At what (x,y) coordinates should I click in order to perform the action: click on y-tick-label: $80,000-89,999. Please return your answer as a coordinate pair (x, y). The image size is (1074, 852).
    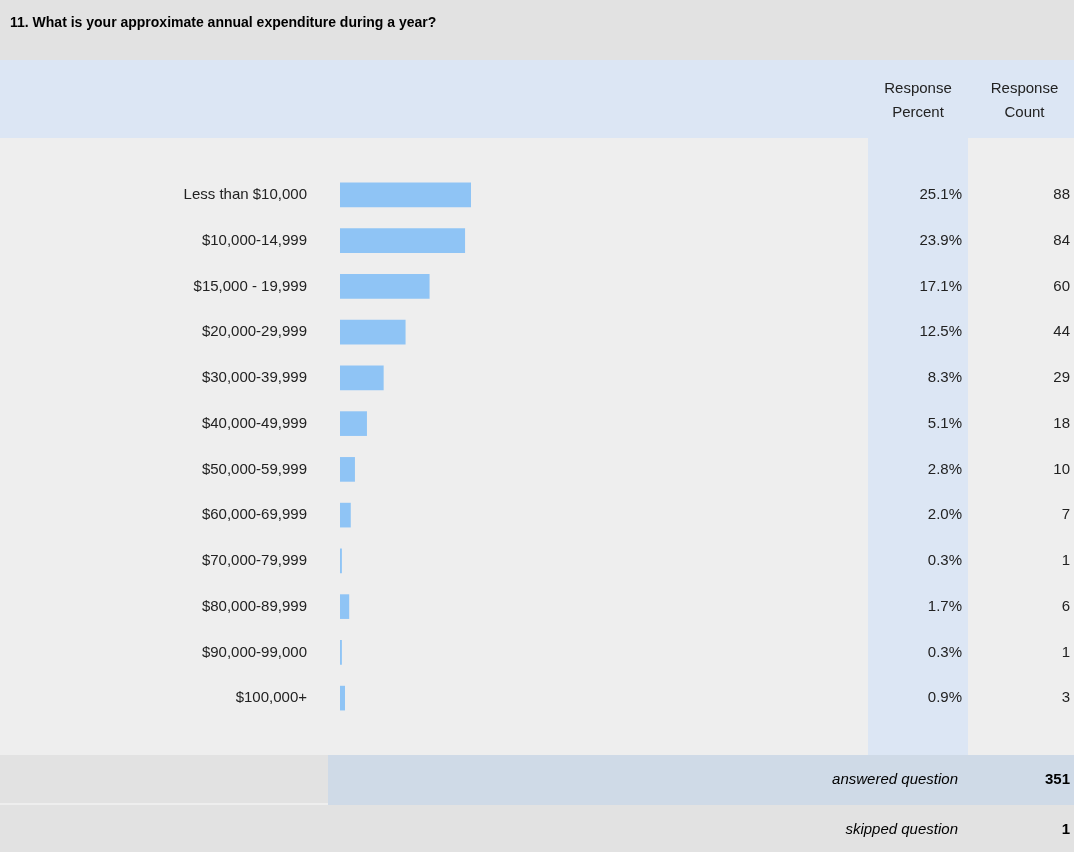
    Looking at the image, I should click on (254, 605).